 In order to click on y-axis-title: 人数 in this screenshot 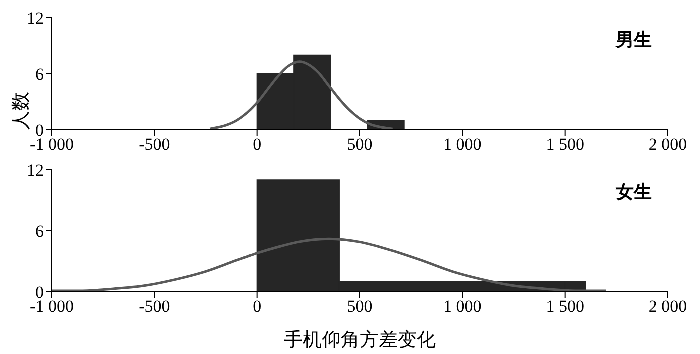, I will do `click(21, 111)`.